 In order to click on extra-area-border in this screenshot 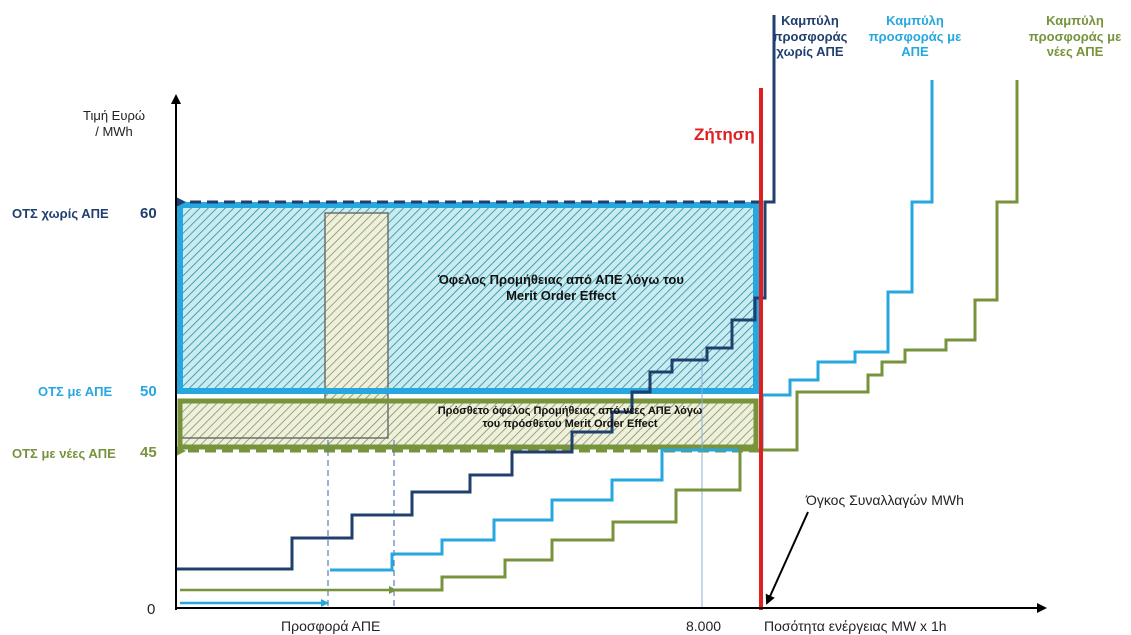, I will do `click(468, 424)`.